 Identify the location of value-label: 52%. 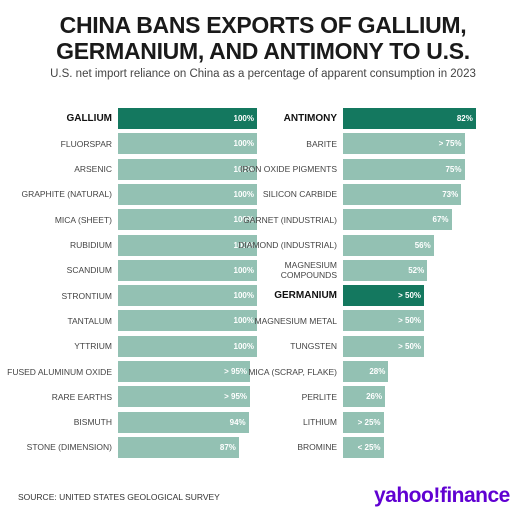
(416, 270).